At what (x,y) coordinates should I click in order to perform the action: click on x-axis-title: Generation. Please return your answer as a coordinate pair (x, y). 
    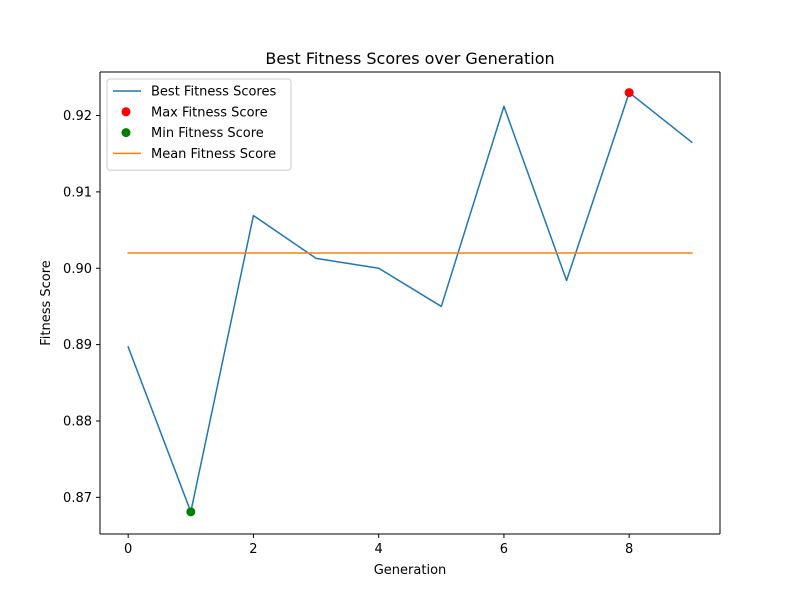
    Looking at the image, I should click on (410, 570).